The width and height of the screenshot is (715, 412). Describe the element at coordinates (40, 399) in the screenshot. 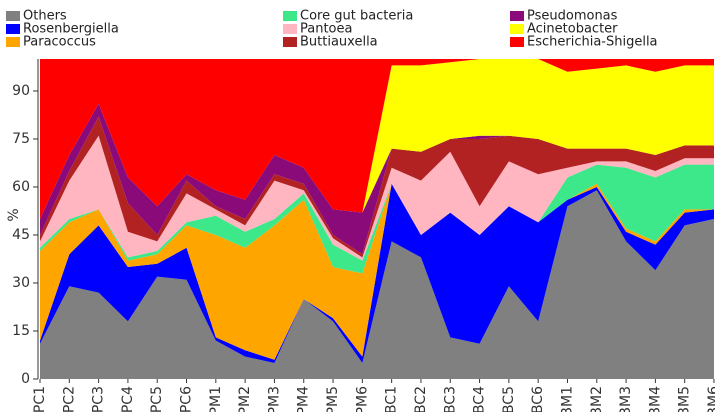

I see `x-tick-label: PC1` at that location.